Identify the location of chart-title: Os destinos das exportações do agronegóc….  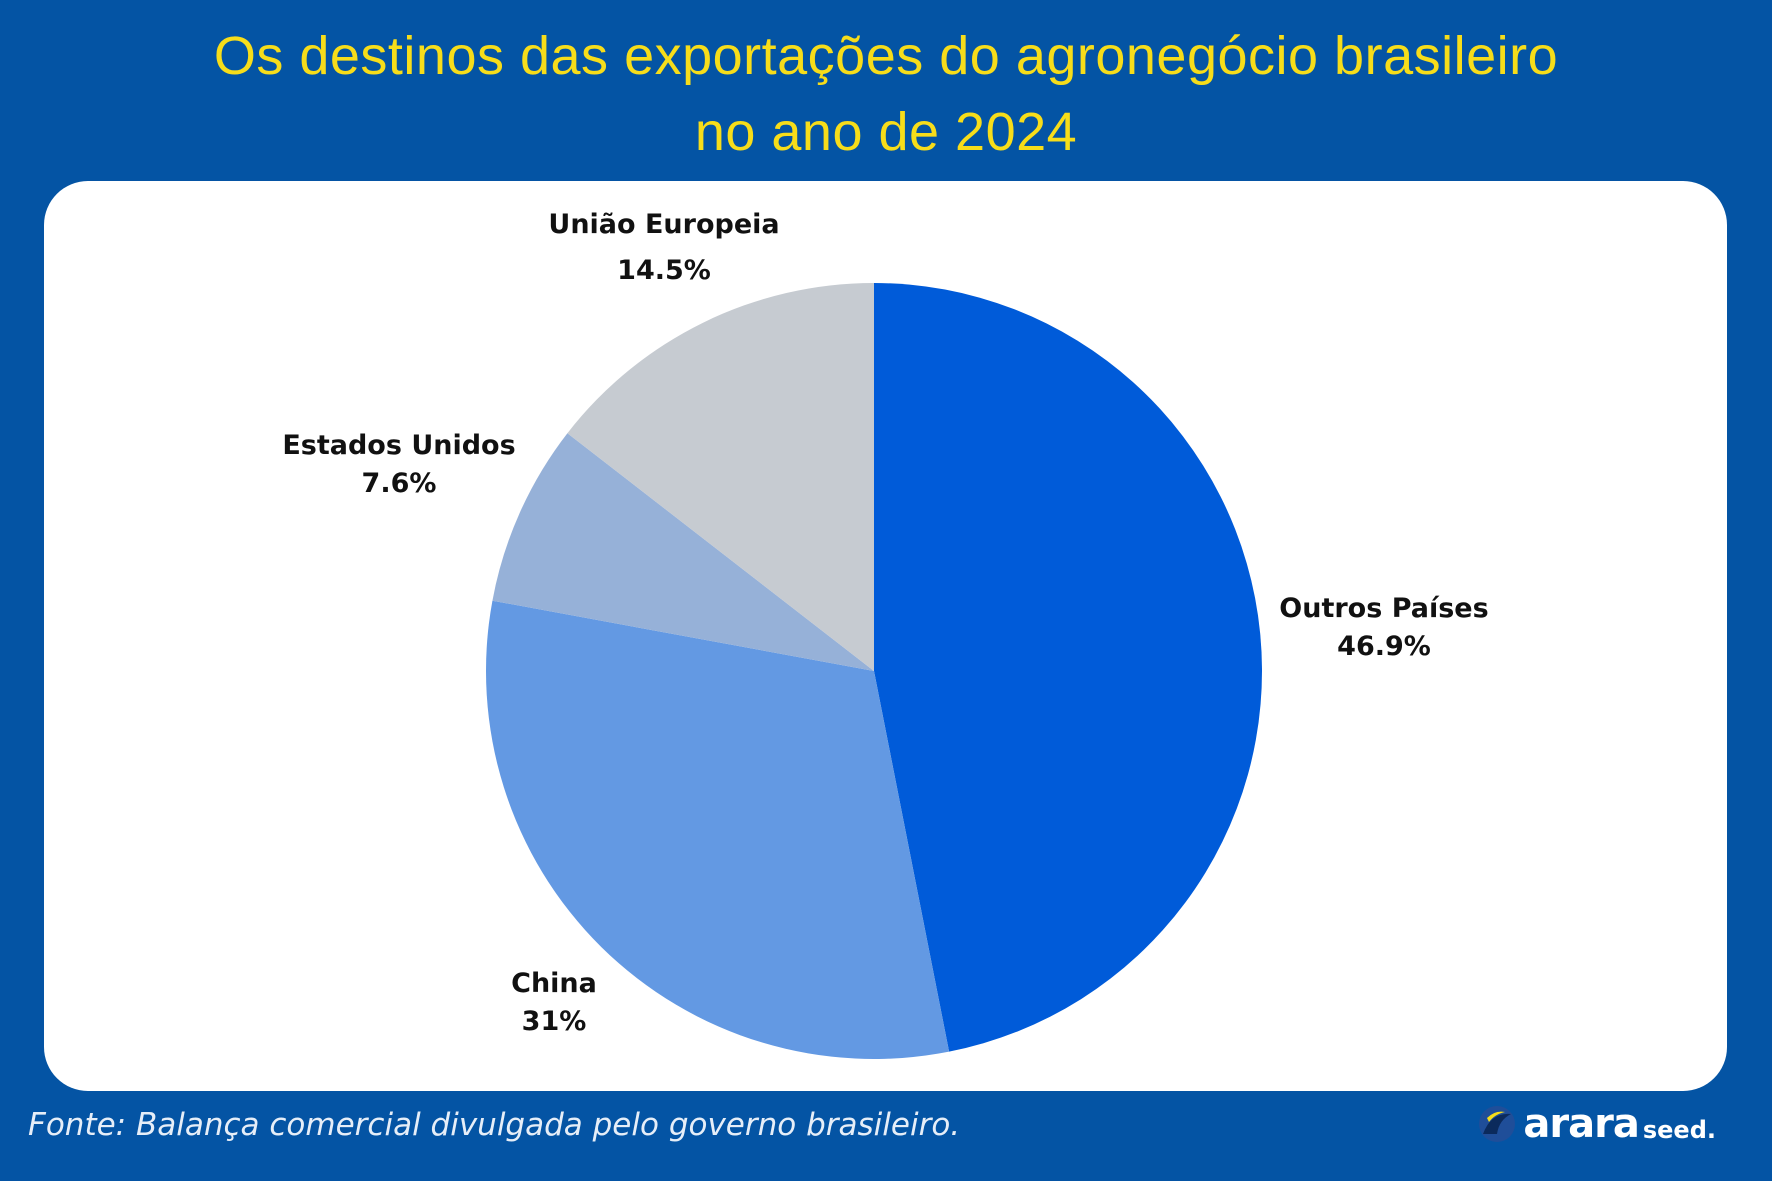
(886, 94).